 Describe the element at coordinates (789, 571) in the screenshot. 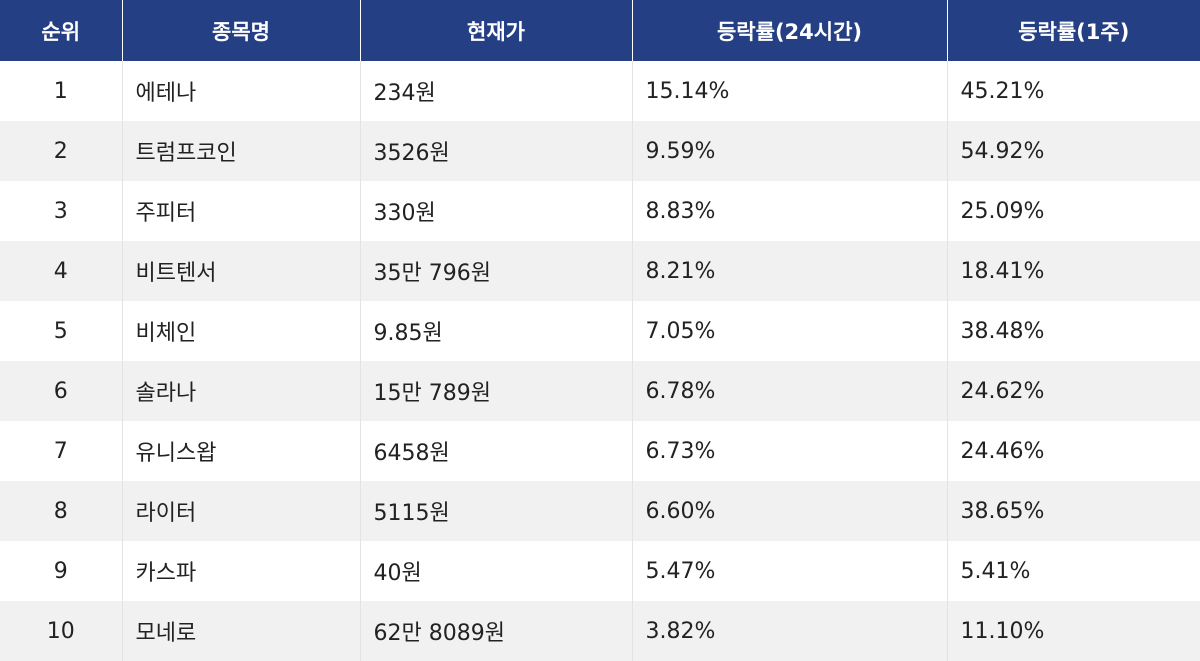

I see `change-24h-cell: 5.47%` at that location.